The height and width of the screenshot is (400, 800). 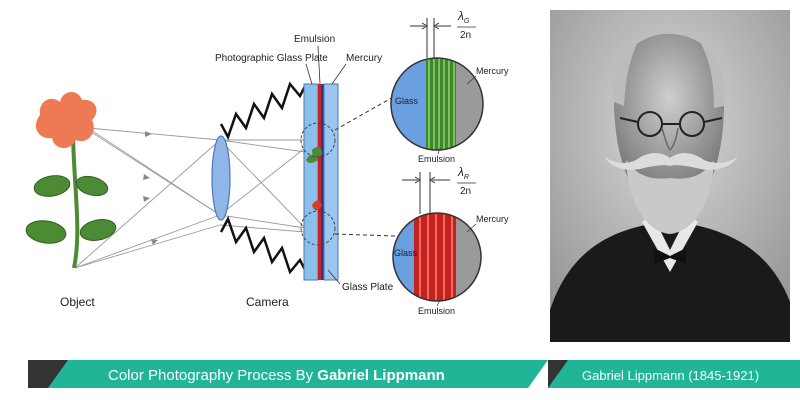 What do you see at coordinates (348, 182) in the screenshot?
I see `photographic-plate` at bounding box center [348, 182].